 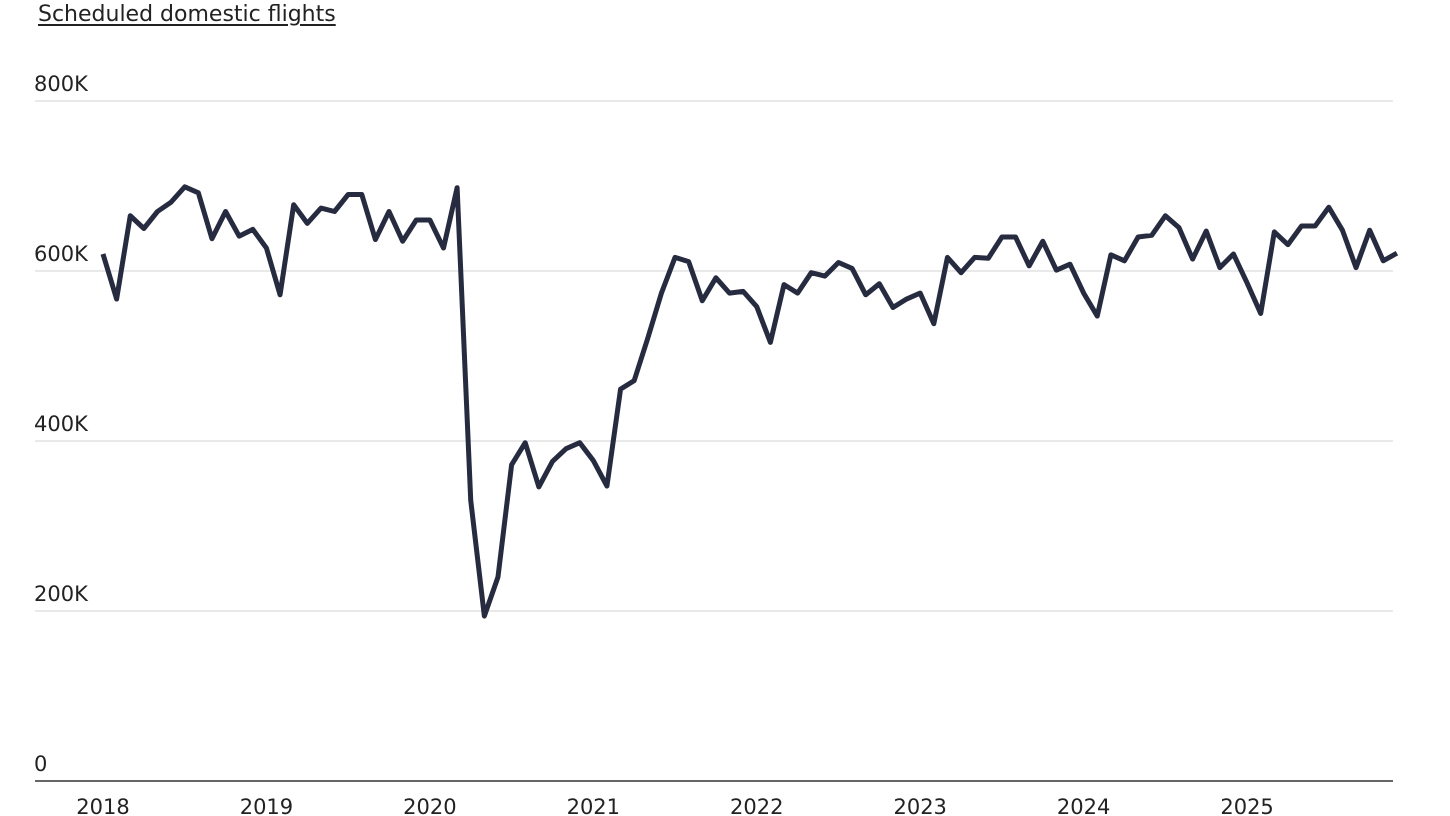 What do you see at coordinates (919, 805) in the screenshot?
I see `x-tick-label: 2023` at bounding box center [919, 805].